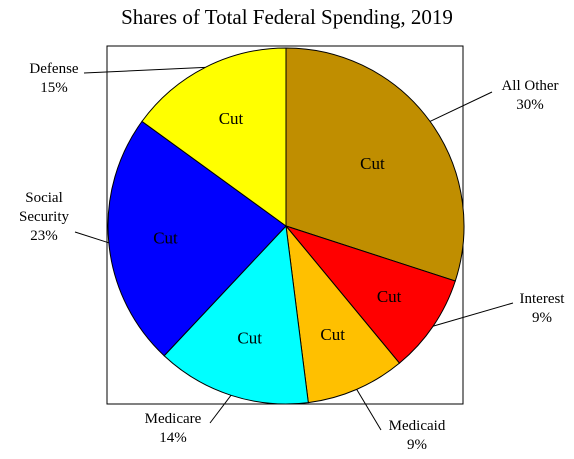  I want to click on pie-slice-medicare, so click(236, 314).